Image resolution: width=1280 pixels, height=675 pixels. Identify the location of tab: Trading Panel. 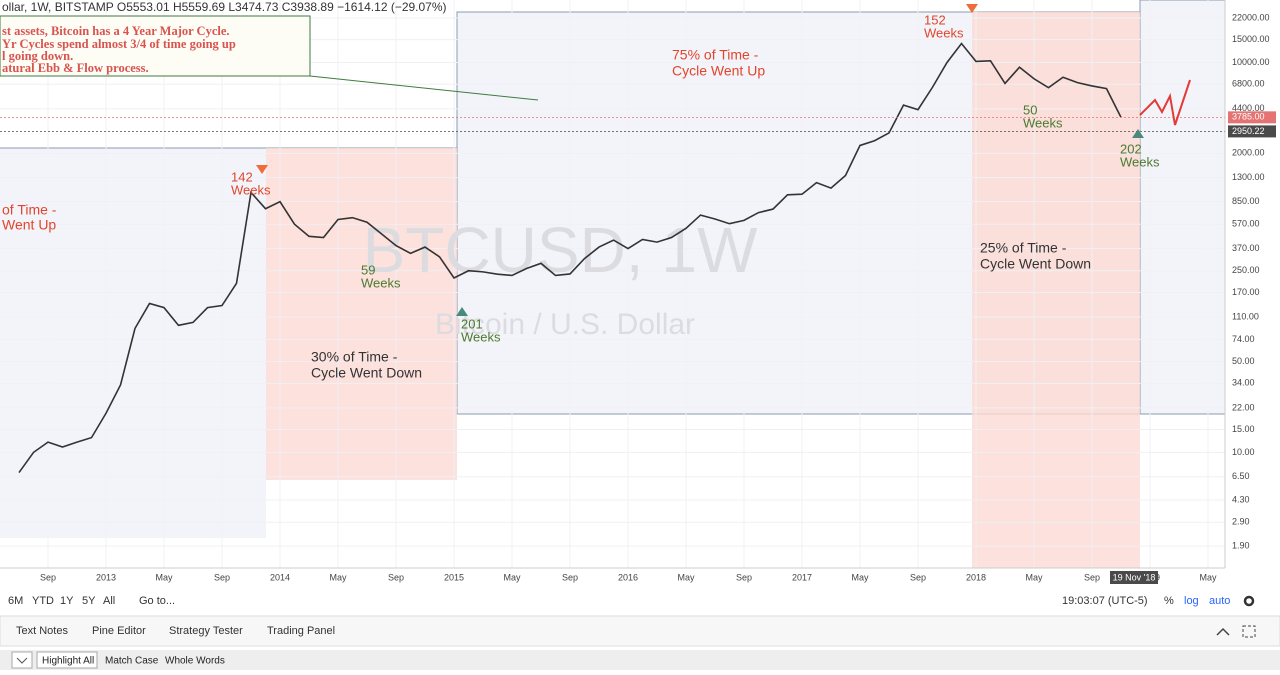
(301, 631).